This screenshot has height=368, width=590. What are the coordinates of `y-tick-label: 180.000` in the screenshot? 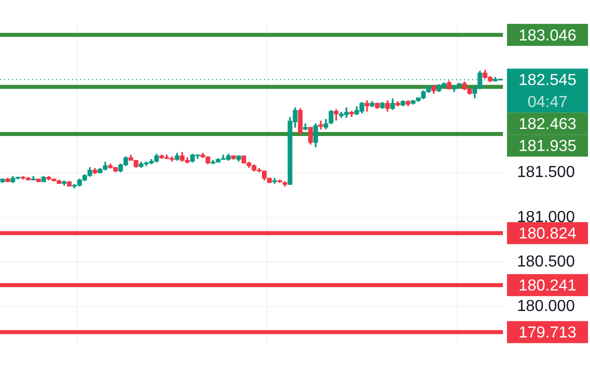 It's located at (546, 306).